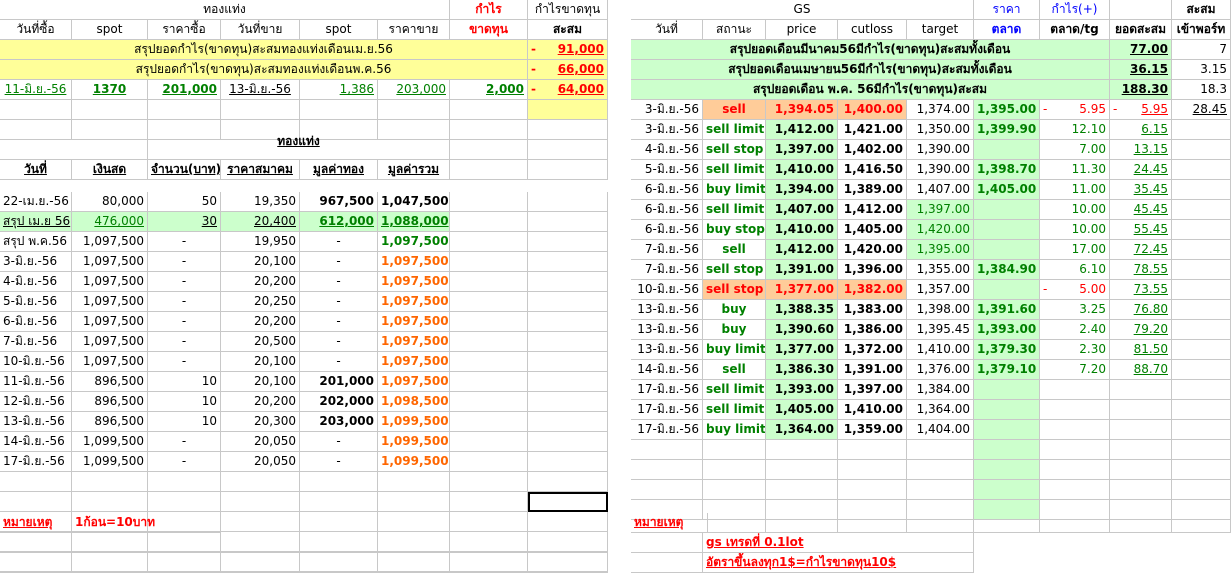 Image resolution: width=1231 pixels, height=584 pixels. I want to click on gs-pl-cell: 12.10, so click(1075, 130).